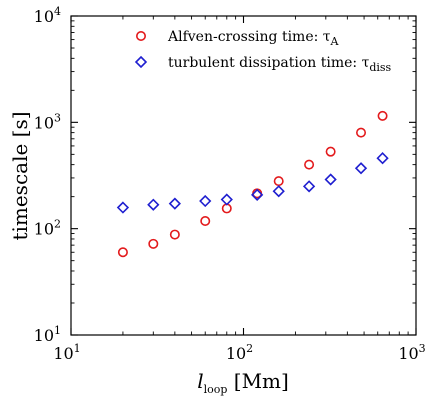 This screenshot has height=403, width=437. Describe the element at coordinates (141, 35) in the screenshot. I see `legend-marker-alfven` at that location.